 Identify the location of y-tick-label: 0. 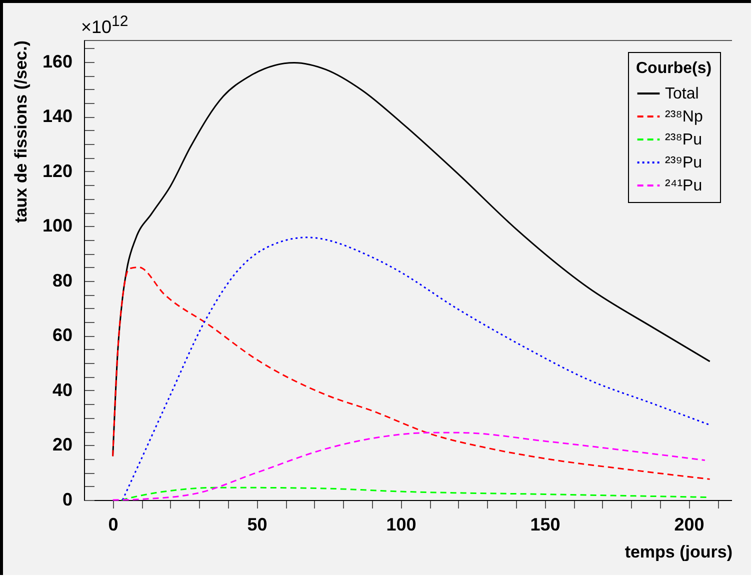
(67, 500).